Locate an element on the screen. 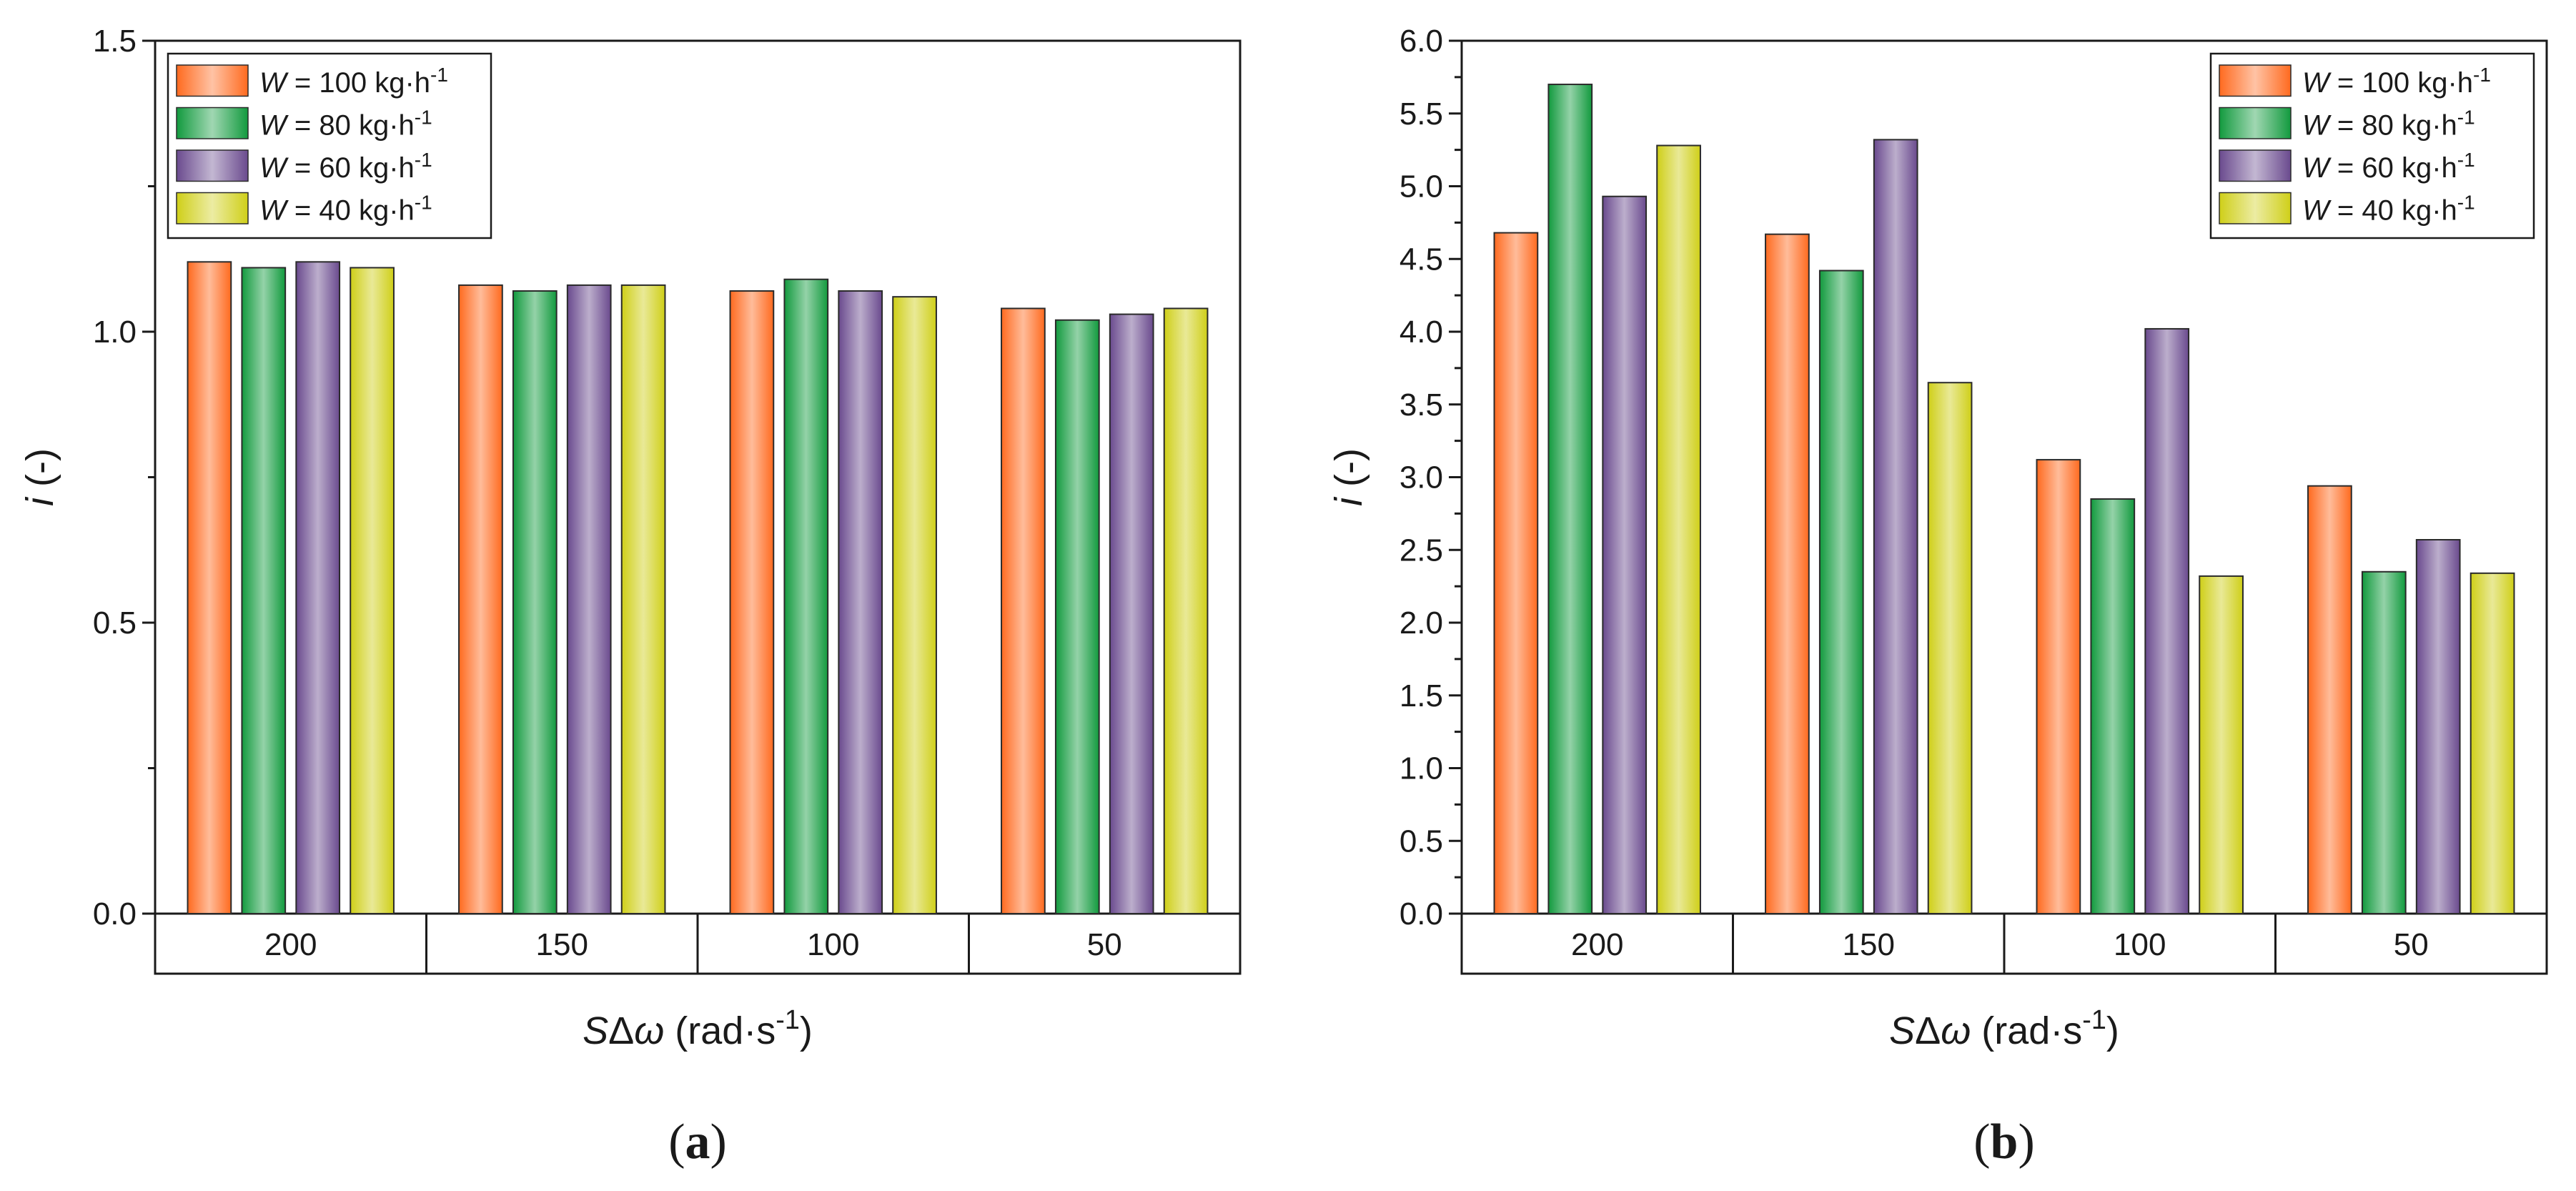  y-tick-label: 5.0 is located at coordinates (1421, 186).